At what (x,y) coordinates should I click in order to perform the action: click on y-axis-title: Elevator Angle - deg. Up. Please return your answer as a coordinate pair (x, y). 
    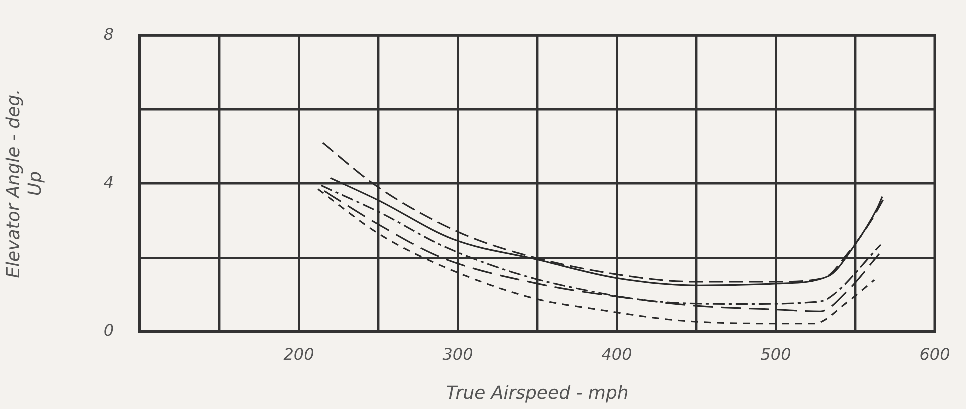
    Looking at the image, I should click on (24, 183).